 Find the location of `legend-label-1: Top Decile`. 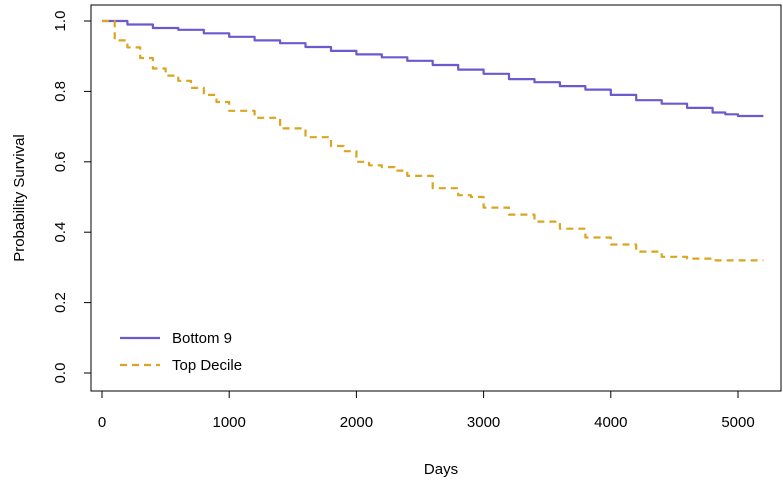

legend-label-1: Top Decile is located at coordinates (207, 365).